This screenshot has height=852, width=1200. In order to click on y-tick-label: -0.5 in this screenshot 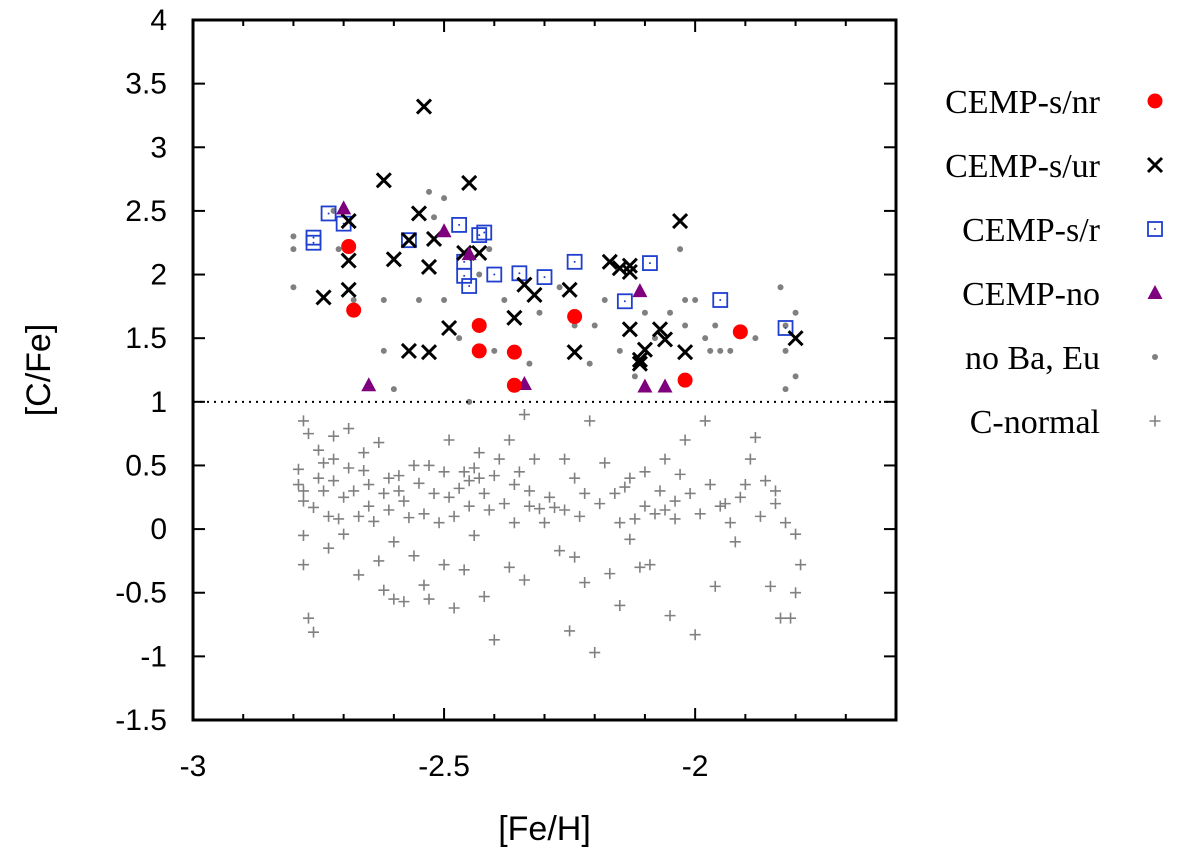, I will do `click(141, 593)`.